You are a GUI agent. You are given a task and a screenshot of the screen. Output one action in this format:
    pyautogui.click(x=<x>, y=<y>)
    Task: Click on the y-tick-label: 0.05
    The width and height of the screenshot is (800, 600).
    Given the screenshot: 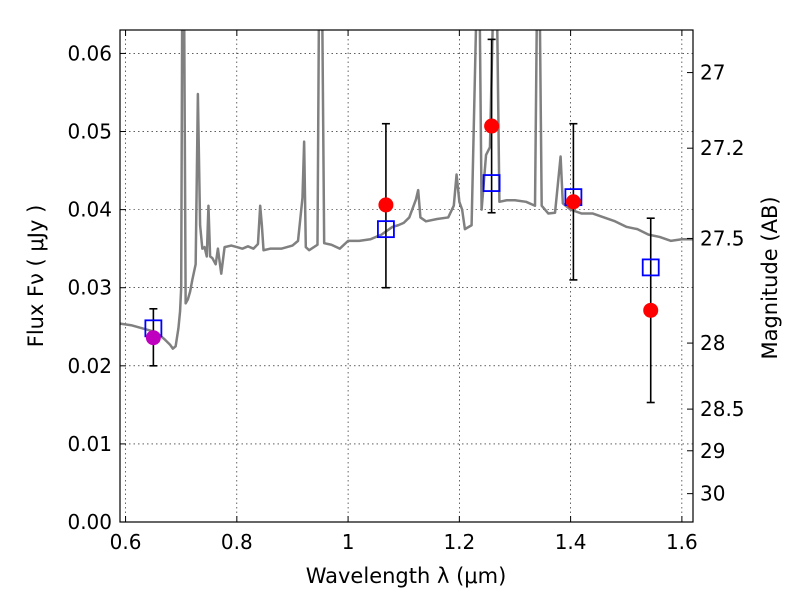 What is the action you would take?
    pyautogui.click(x=89, y=132)
    